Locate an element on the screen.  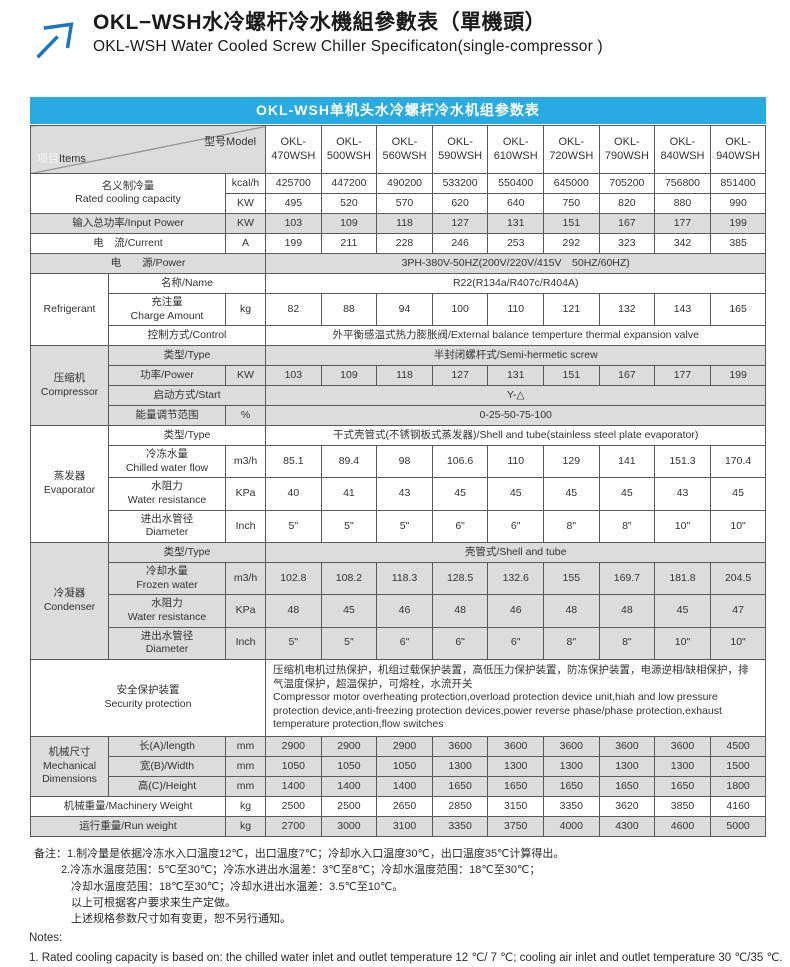
note-line: 冷却水温度范围：18℃至30℃；冷却水进出水温差：3.5℃至10℃。 is located at coordinates (237, 886).